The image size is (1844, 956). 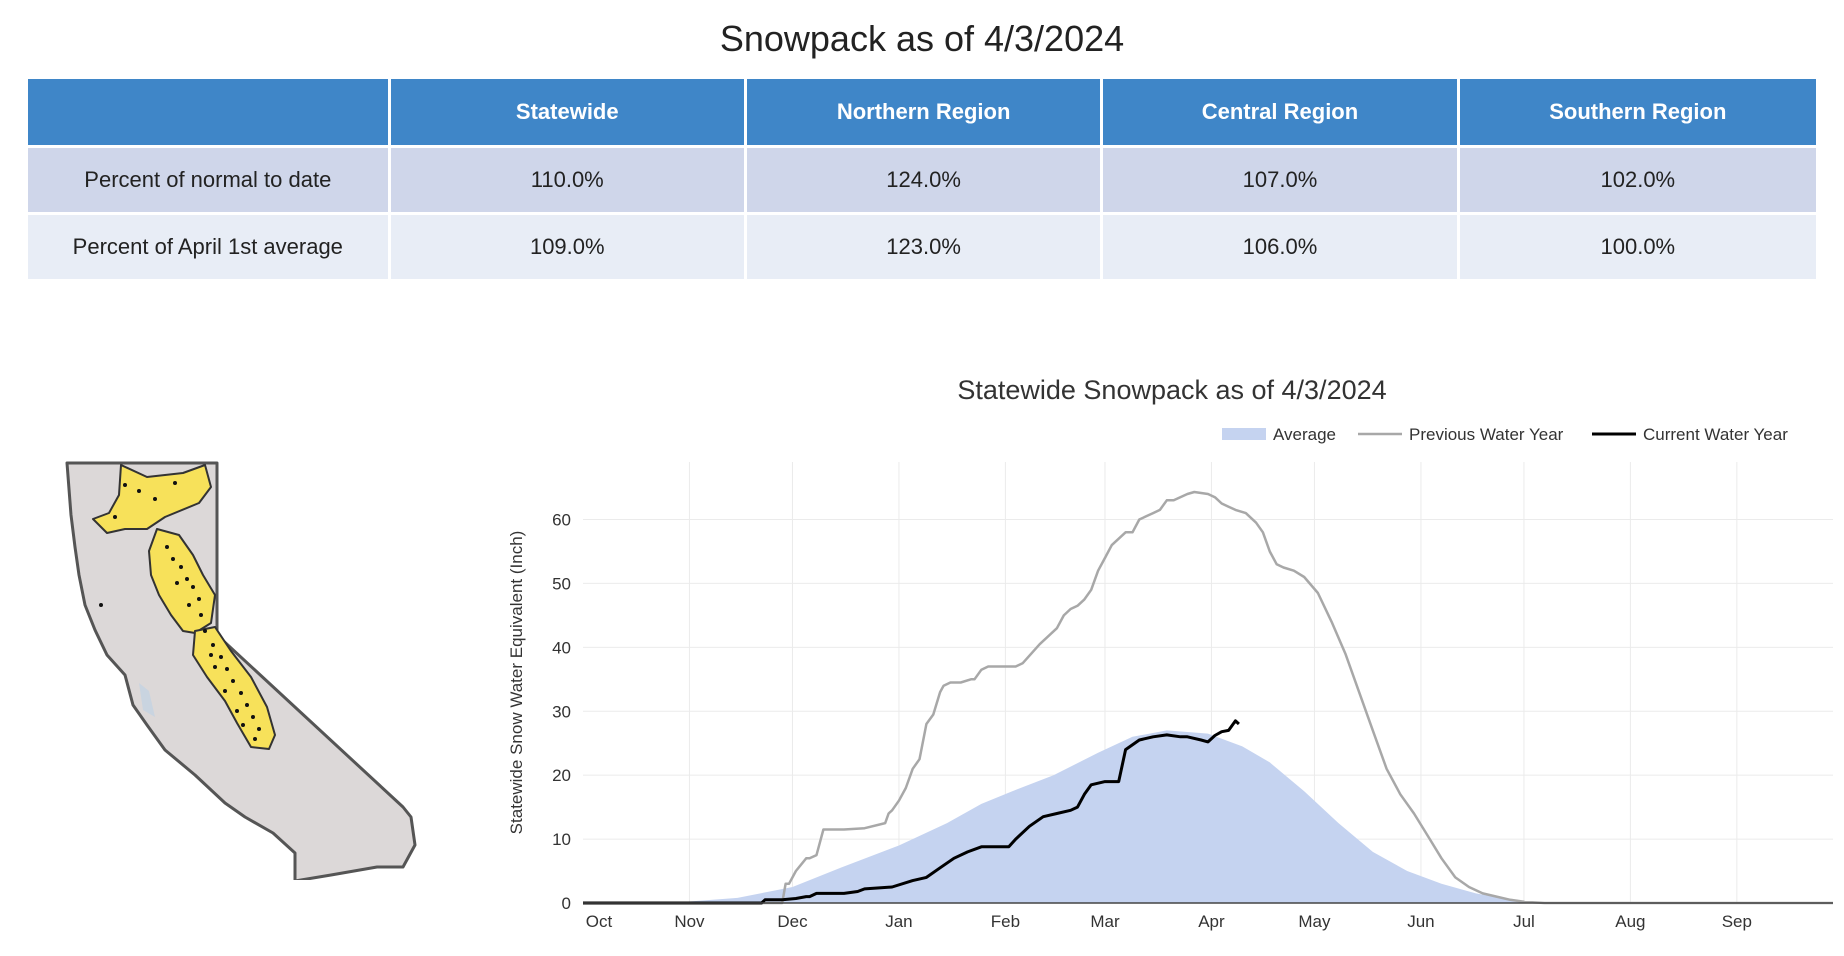 What do you see at coordinates (922, 38) in the screenshot?
I see `page-title: Snowpack as of 4/3/2024` at bounding box center [922, 38].